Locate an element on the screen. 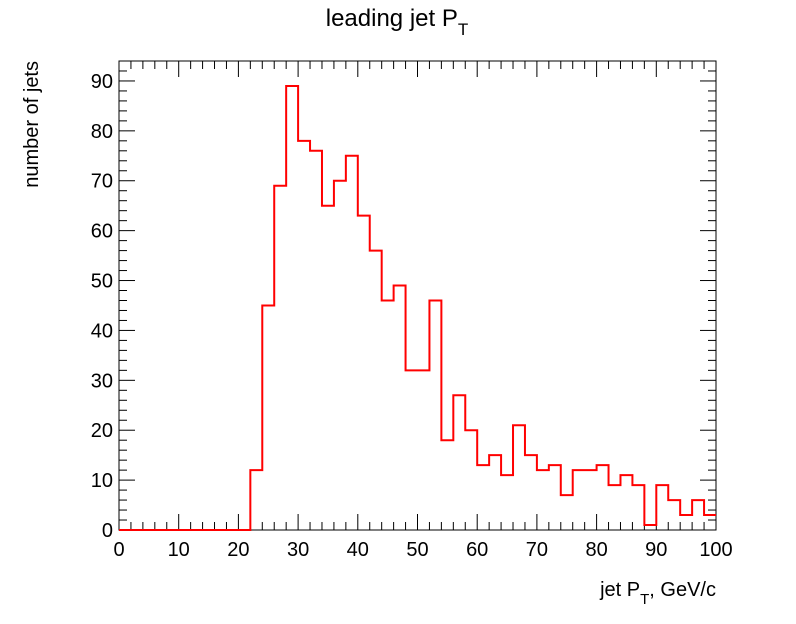 Image resolution: width=796 pixels, height=624 pixels. y-tick-label: 30 is located at coordinates (102, 381).